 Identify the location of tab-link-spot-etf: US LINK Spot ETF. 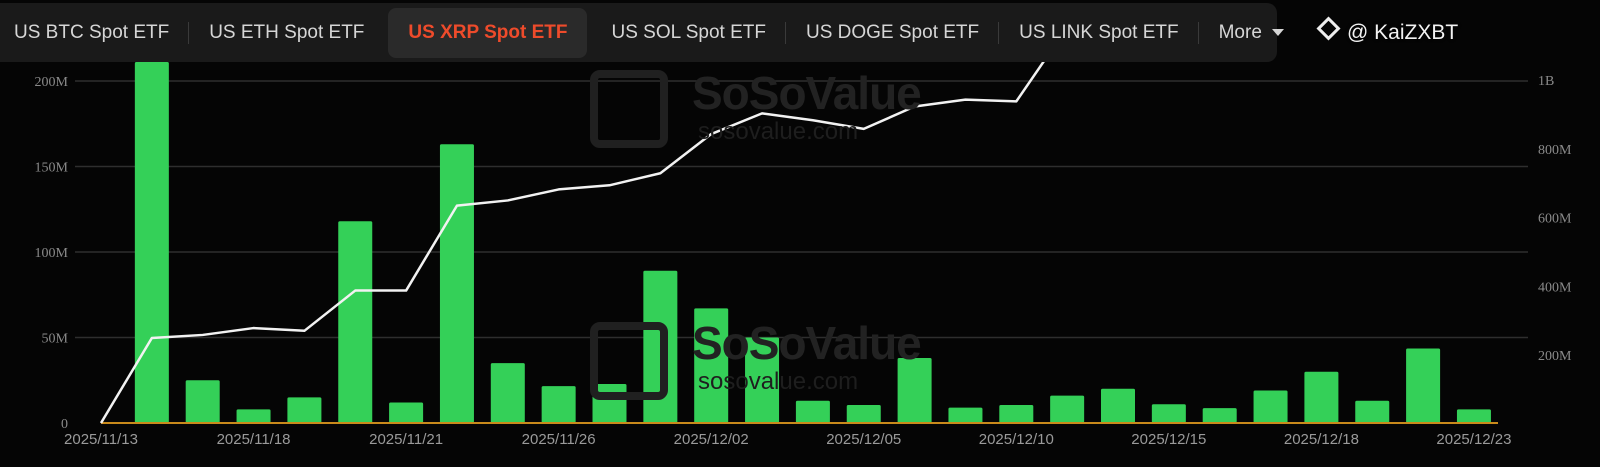
(1099, 33).